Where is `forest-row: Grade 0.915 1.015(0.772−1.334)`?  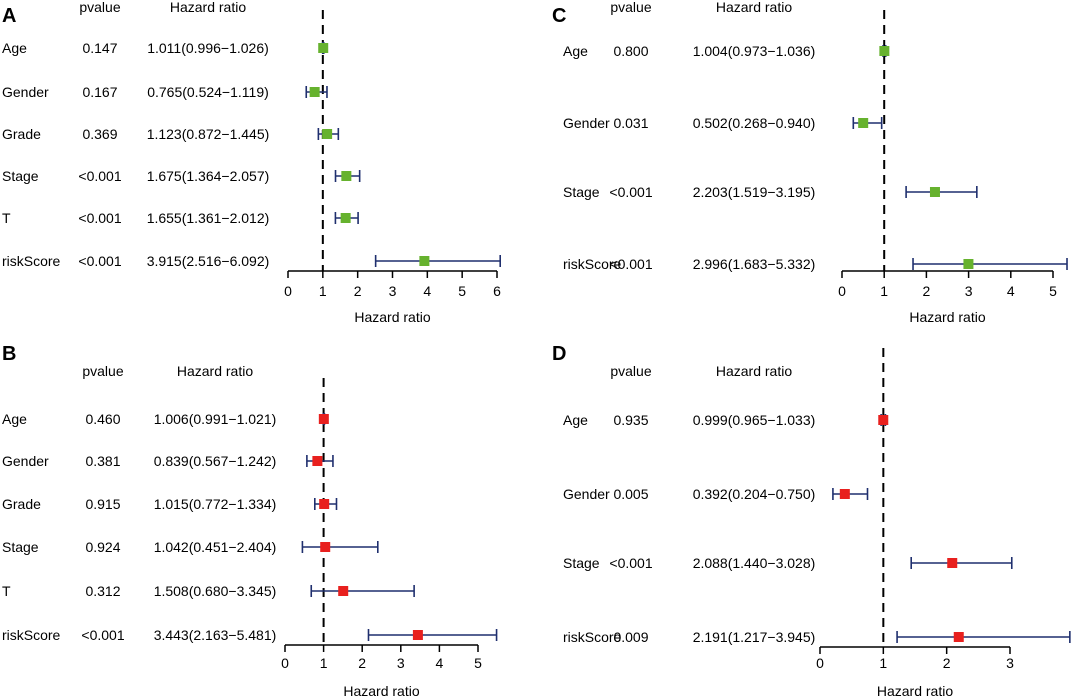
forest-row: Grade 0.915 1.015(0.772−1.334) is located at coordinates (170, 504).